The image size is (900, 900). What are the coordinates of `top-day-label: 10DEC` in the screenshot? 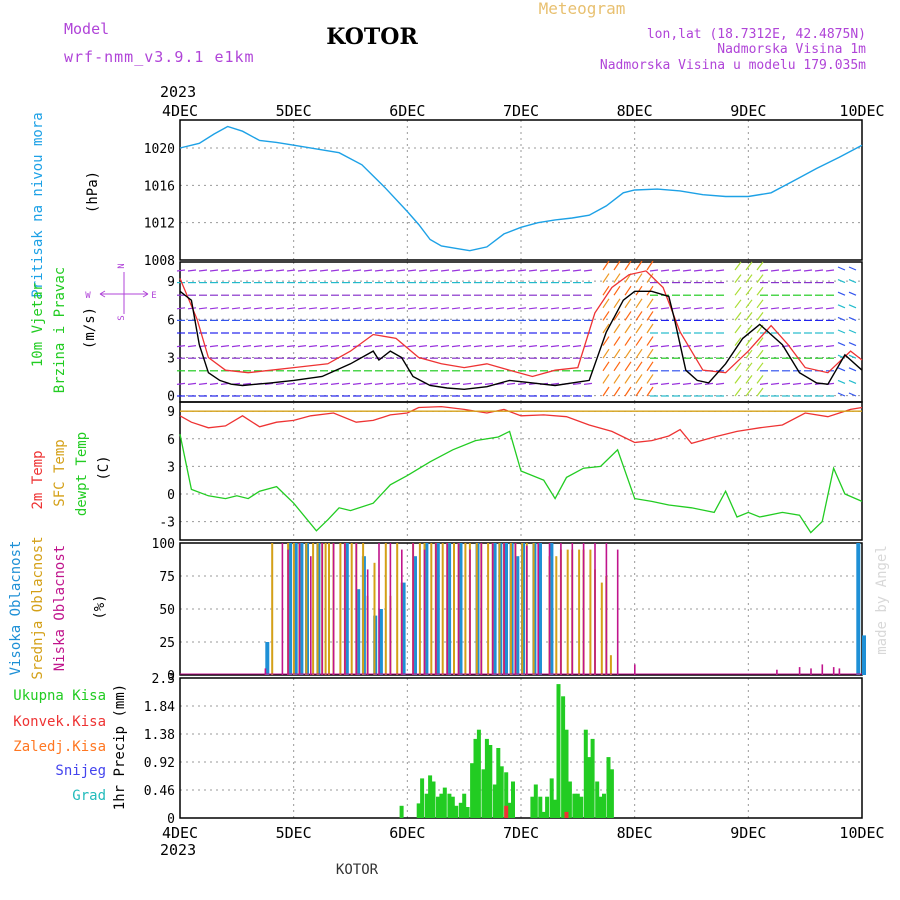 It's located at (861, 111).